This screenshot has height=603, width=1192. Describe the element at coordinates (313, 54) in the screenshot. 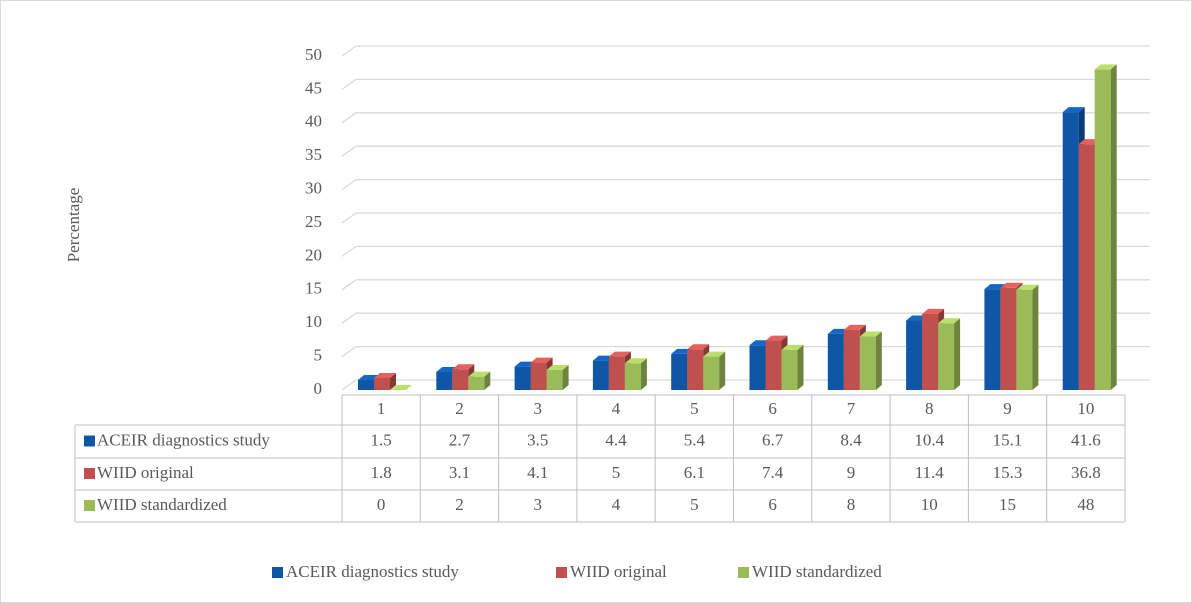

I see `y-tick-label: 50` at that location.